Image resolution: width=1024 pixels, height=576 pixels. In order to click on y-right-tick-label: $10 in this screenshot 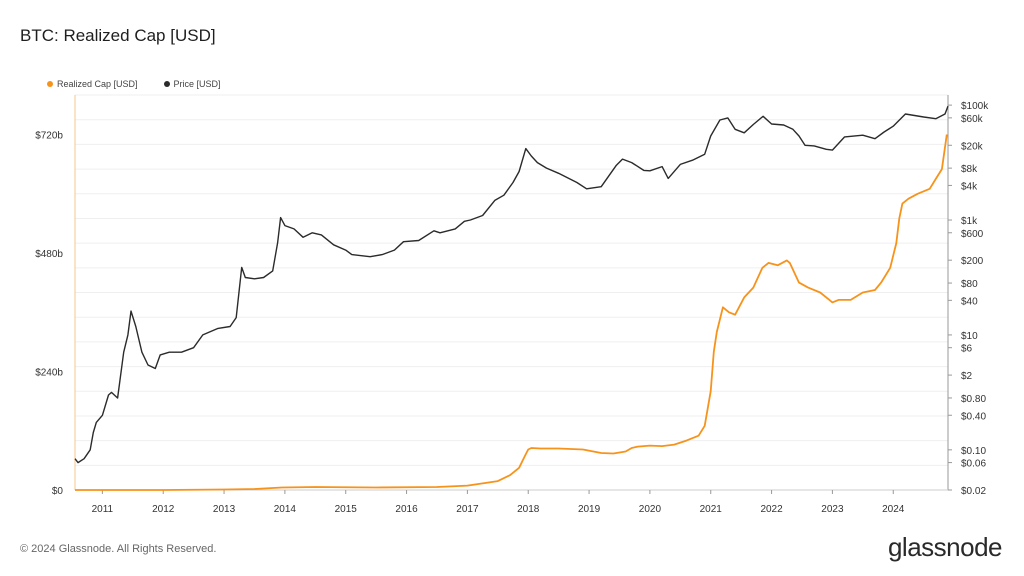, I will do `click(969, 336)`.